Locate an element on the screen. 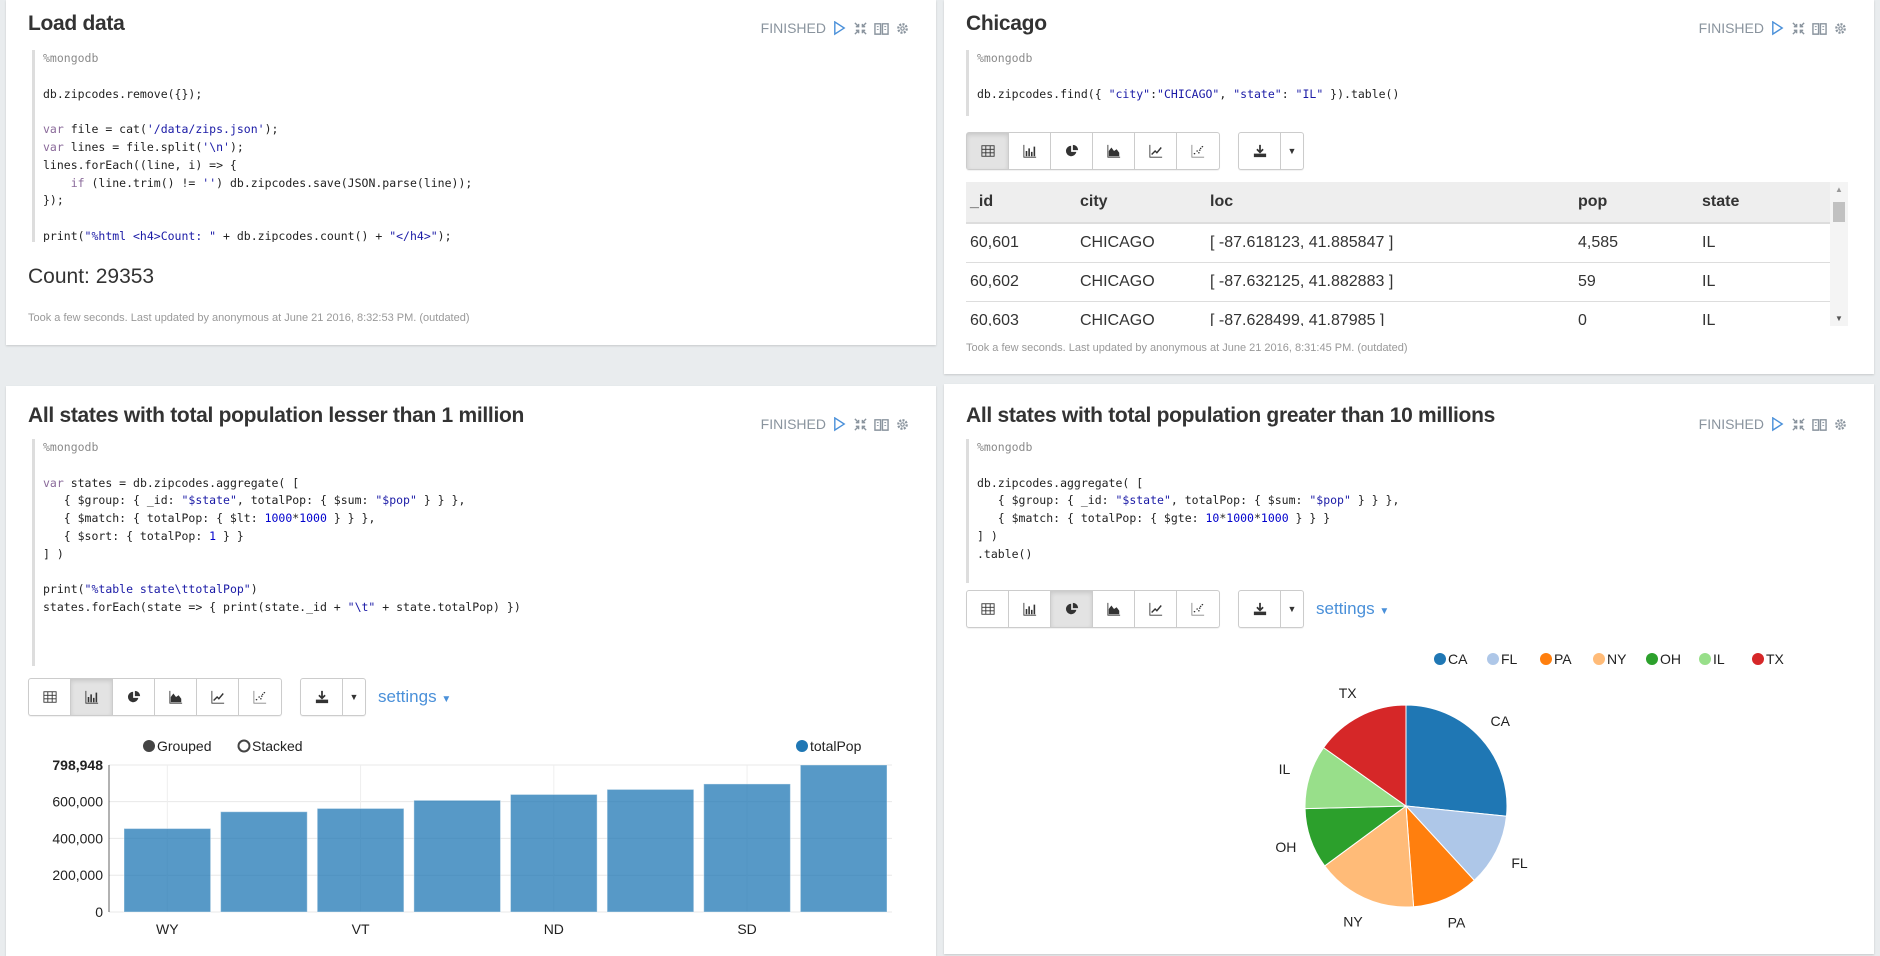 The height and width of the screenshot is (956, 1880). paragraph-title: Load data is located at coordinates (76, 23).